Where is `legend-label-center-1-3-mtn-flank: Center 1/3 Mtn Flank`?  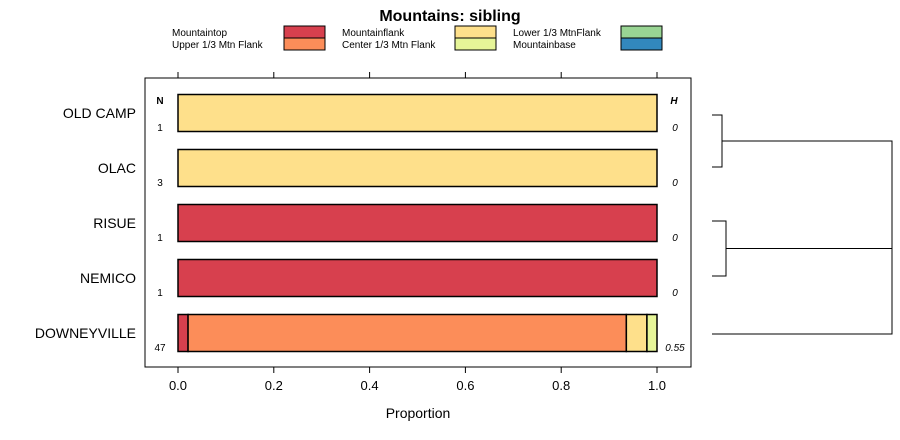
legend-label-center-1-3-mtn-flank: Center 1/3 Mtn Flank is located at coordinates (389, 45).